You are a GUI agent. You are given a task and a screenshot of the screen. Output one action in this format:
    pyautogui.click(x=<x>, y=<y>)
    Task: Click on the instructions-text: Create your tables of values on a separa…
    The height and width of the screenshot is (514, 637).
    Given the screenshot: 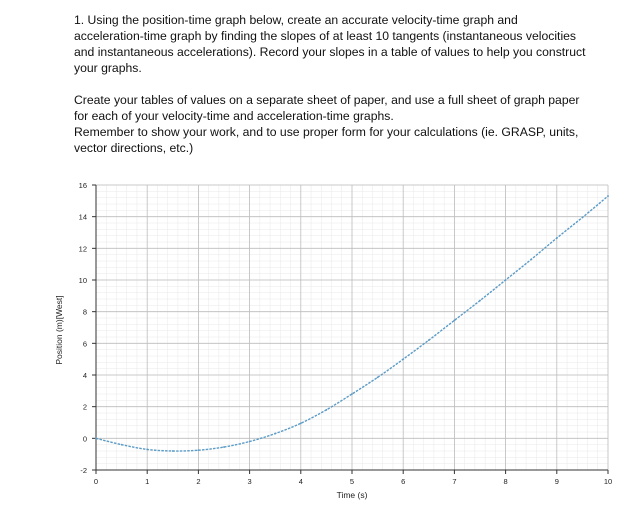 What is the action you would take?
    pyautogui.click(x=346, y=124)
    